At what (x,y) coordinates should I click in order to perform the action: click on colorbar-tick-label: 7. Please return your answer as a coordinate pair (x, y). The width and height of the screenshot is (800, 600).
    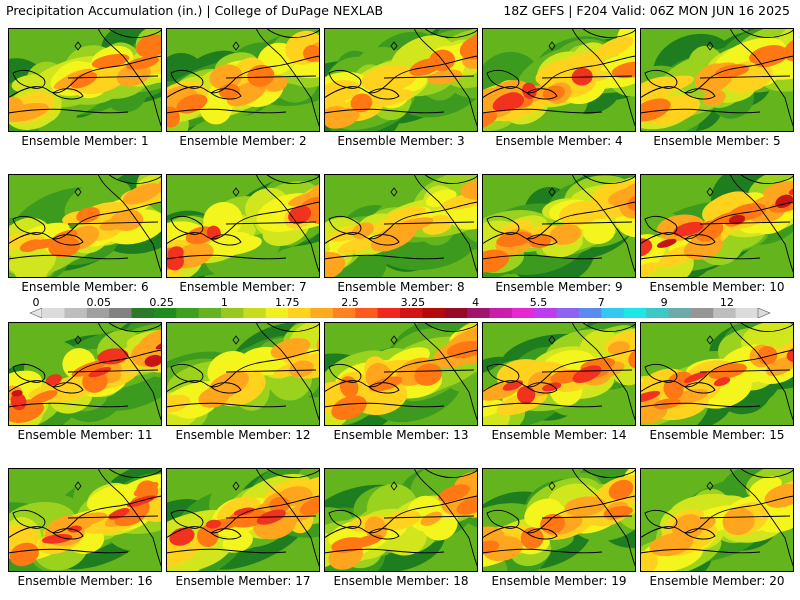
    Looking at the image, I should click on (601, 302).